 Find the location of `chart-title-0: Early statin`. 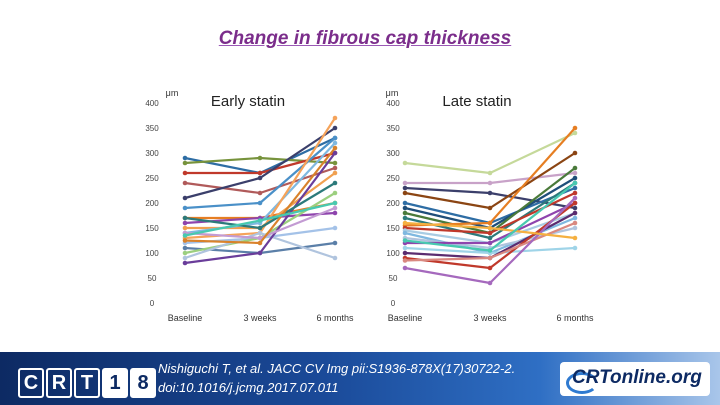

chart-title-0: Early statin is located at coordinates (248, 101).